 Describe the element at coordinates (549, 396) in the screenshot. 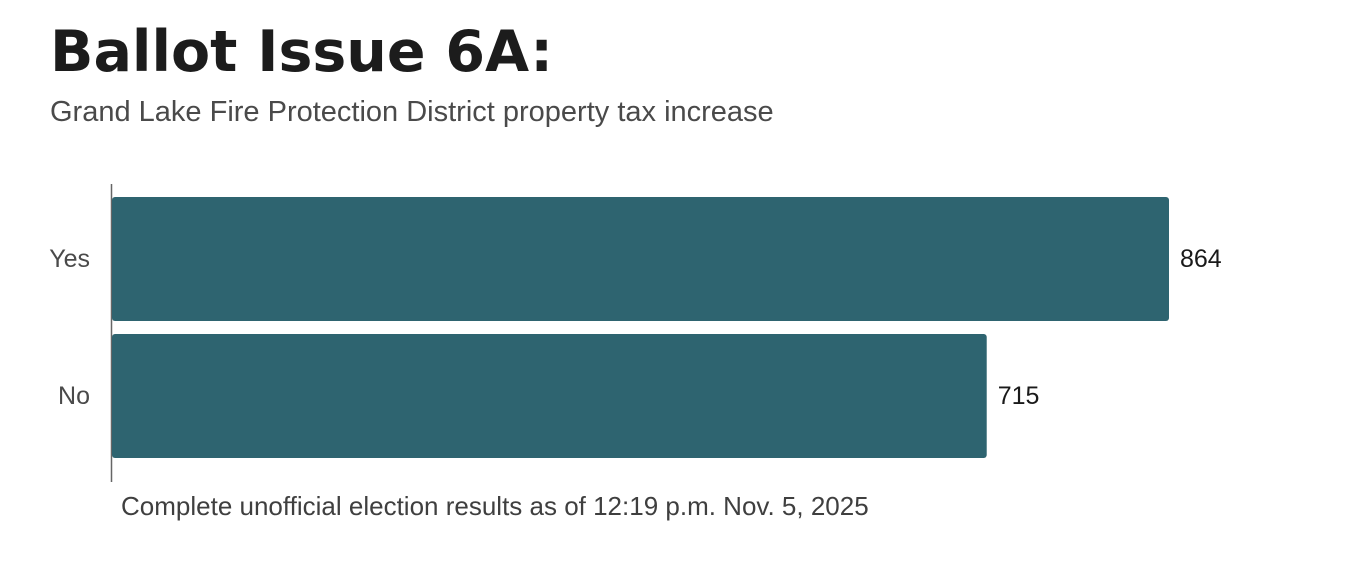

I see `bar-no` at that location.